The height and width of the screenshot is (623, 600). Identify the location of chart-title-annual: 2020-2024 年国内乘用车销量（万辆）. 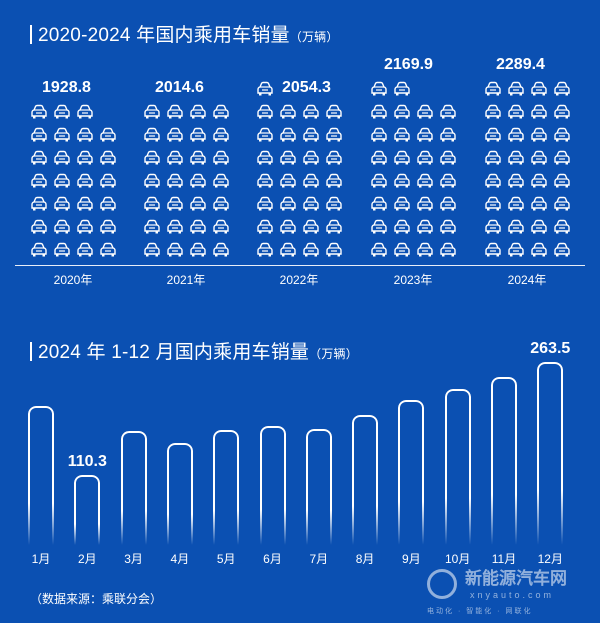
(184, 33).